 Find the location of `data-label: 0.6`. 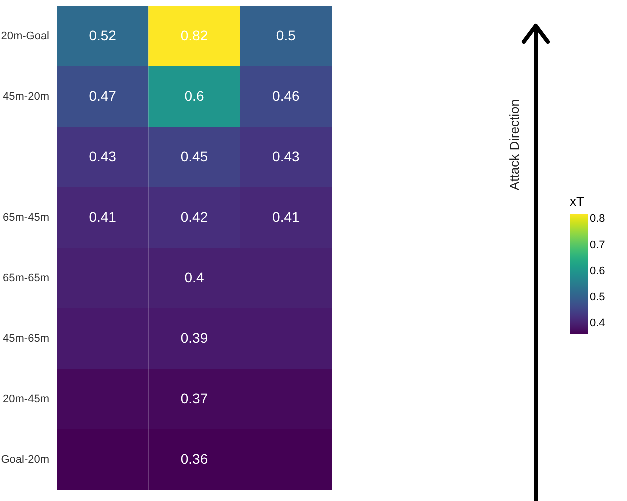

data-label: 0.6 is located at coordinates (194, 96).